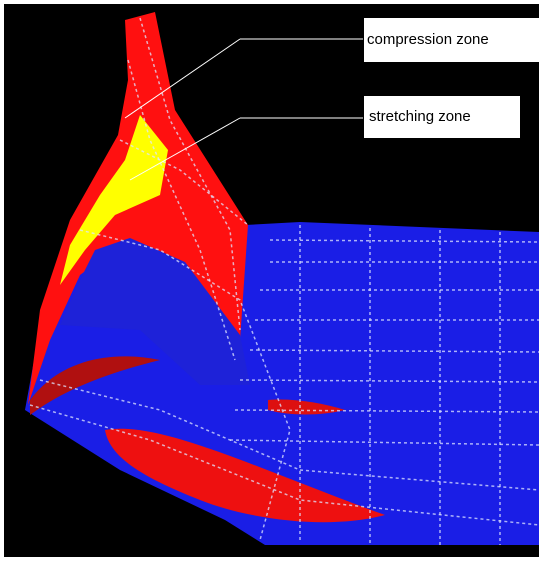  What do you see at coordinates (420, 116) in the screenshot?
I see `annotation: stretching zone` at bounding box center [420, 116].